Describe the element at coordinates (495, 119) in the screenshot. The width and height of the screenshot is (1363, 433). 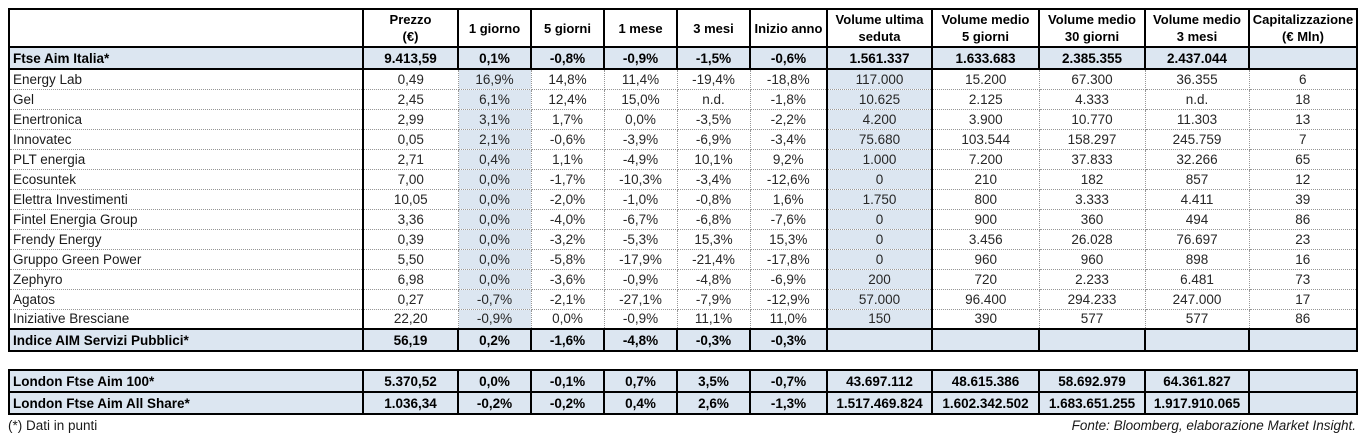
I see `value-cell: 3,1%` at that location.